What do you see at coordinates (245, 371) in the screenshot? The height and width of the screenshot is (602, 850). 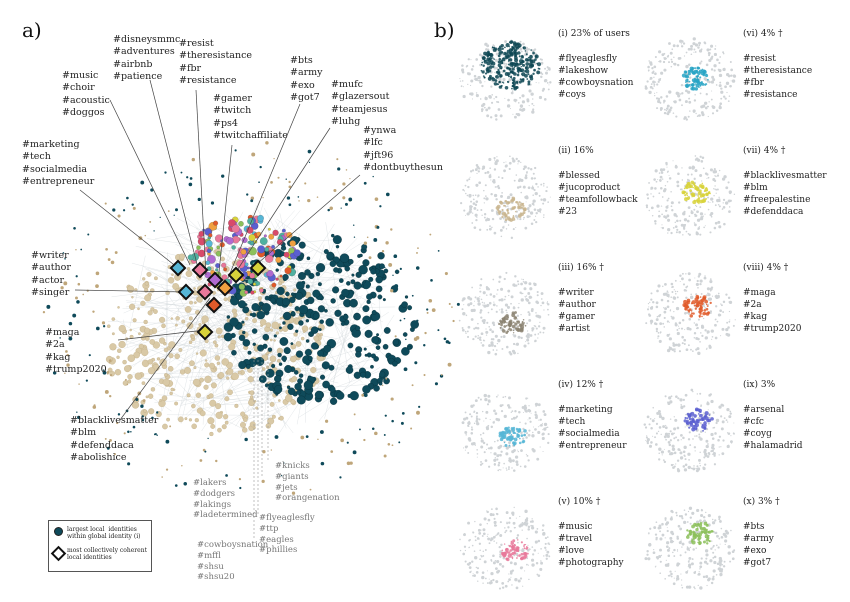 I see `network-edge` at bounding box center [245, 371].